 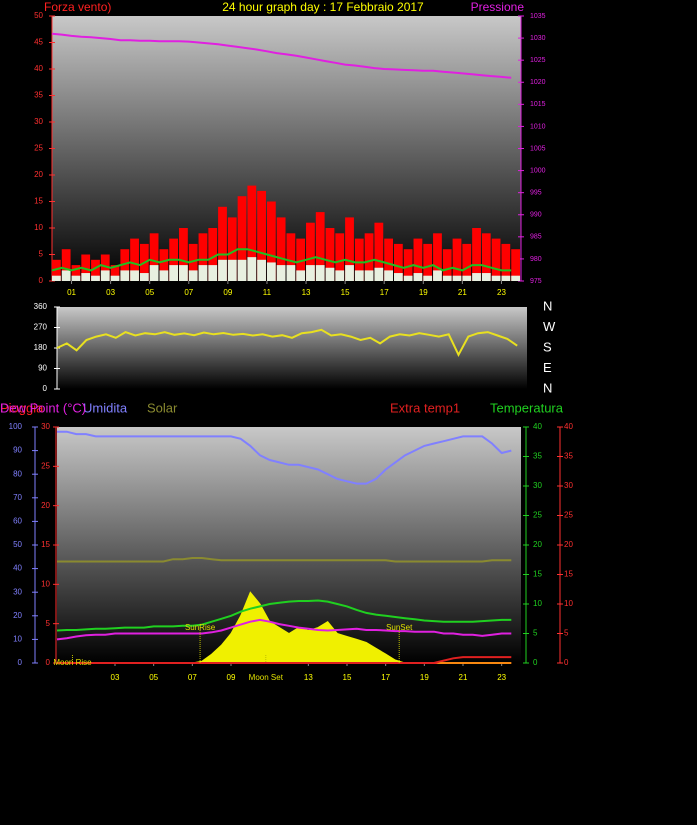 What do you see at coordinates (17, 497) in the screenshot?
I see `y-tick-label: 70` at bounding box center [17, 497].